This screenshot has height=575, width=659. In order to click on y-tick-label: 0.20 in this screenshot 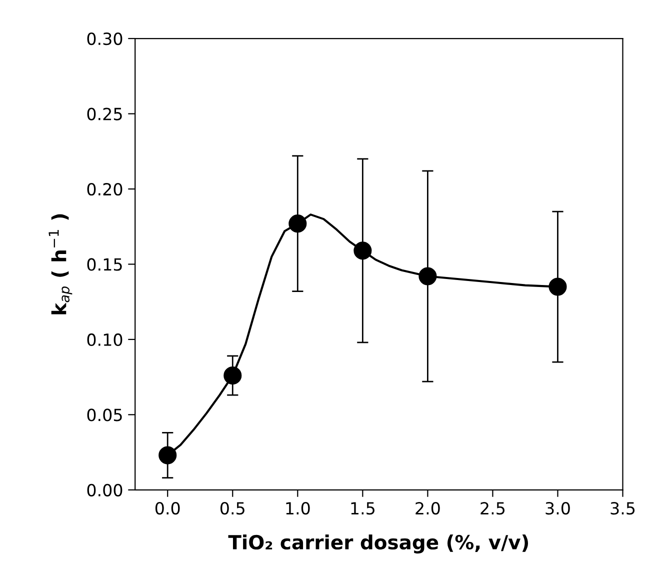, I will do `click(104, 189)`.